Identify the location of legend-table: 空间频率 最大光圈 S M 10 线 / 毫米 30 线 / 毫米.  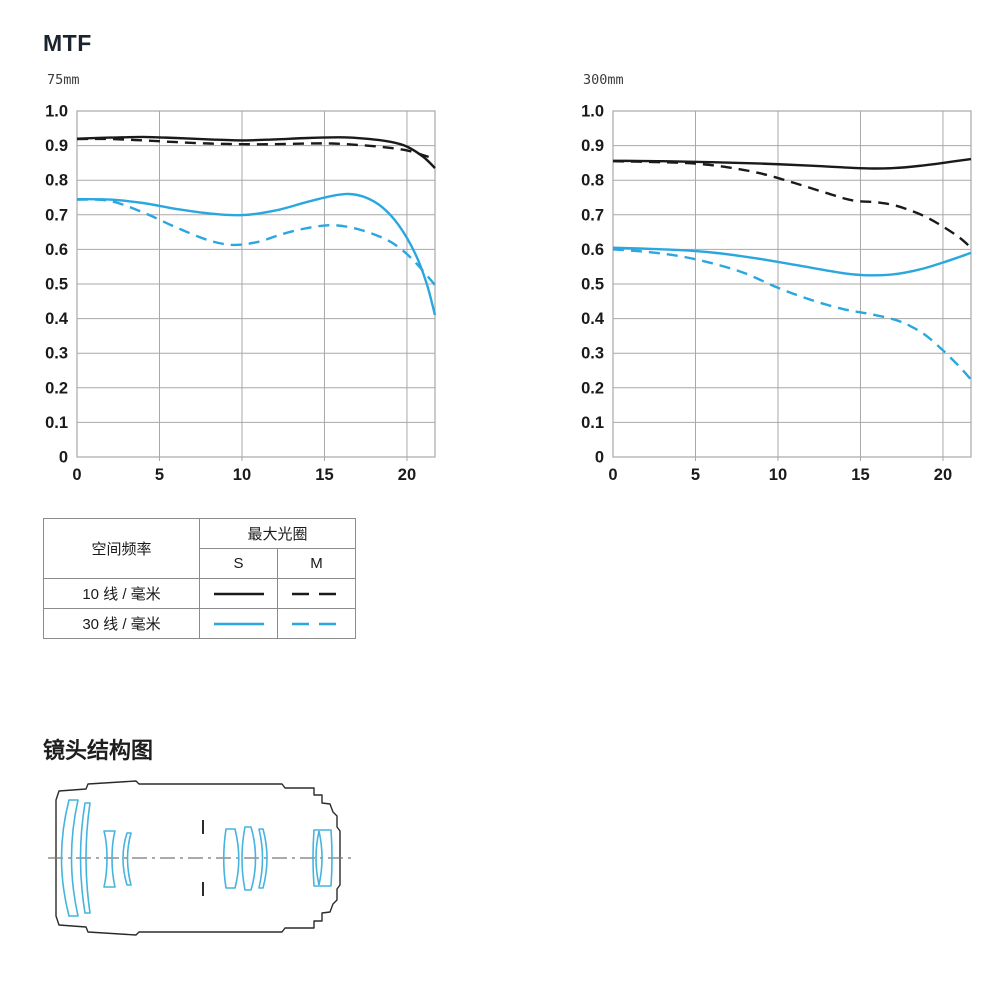
(199, 578).